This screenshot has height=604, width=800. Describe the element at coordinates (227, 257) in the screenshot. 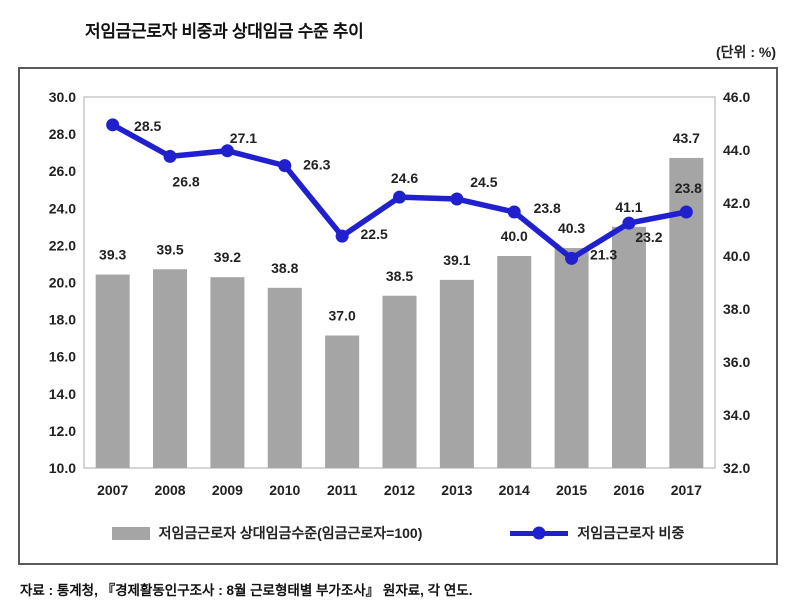

I see `bar-label-2009: 39.2` at that location.